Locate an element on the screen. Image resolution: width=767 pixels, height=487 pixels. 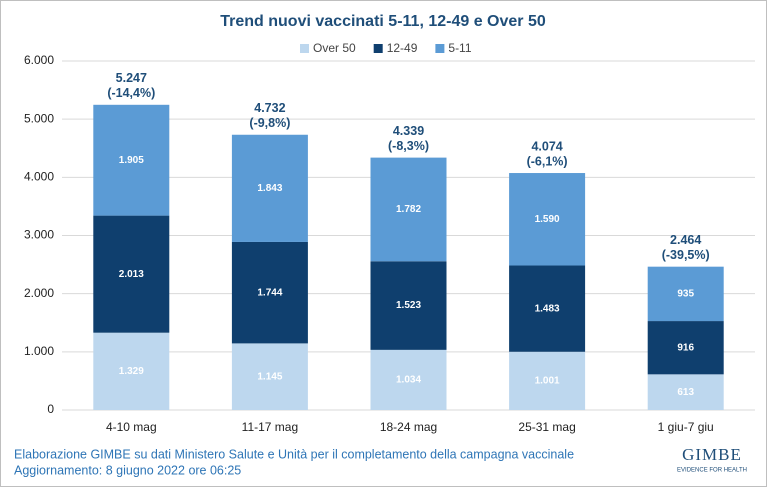
y-tick-label: 6.000 is located at coordinates (39, 60).